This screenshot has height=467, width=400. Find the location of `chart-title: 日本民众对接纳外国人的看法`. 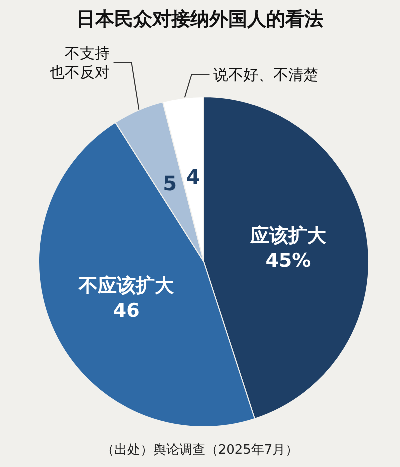

chart-title: 日本民众对接纳外国人的看法 is located at coordinates (200, 19).